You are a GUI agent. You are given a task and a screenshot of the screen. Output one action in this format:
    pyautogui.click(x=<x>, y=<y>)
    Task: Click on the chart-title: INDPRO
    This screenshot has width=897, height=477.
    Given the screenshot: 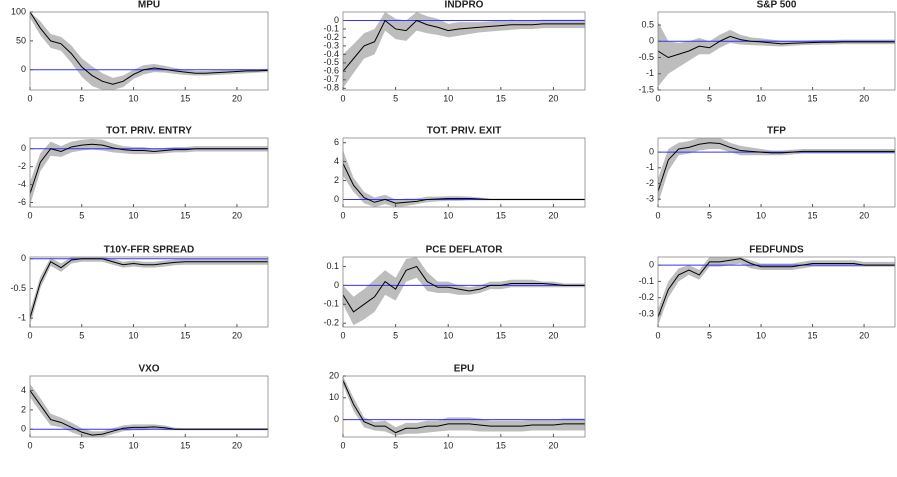 What is the action you would take?
    pyautogui.click(x=464, y=5)
    